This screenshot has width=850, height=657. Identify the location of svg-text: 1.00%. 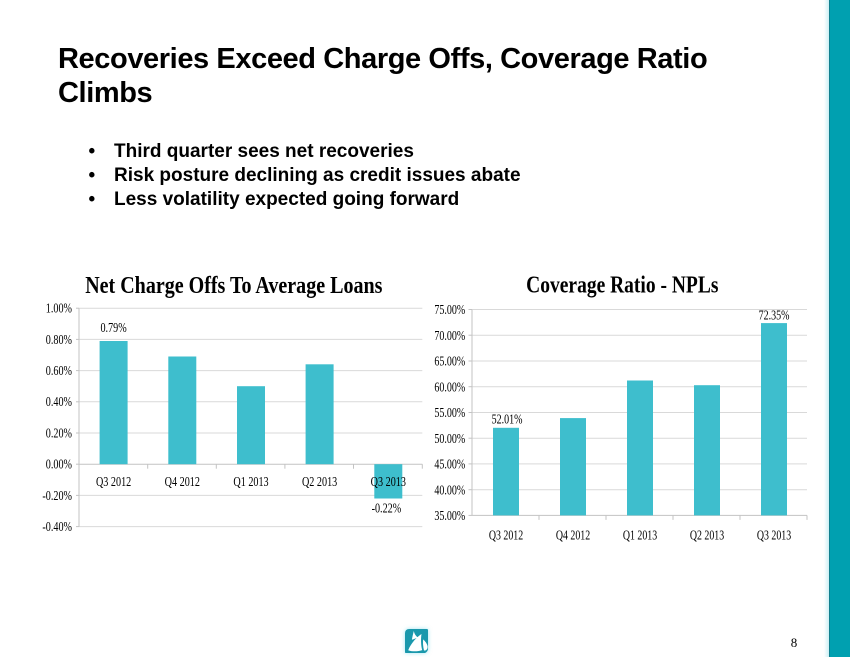
(59, 308).